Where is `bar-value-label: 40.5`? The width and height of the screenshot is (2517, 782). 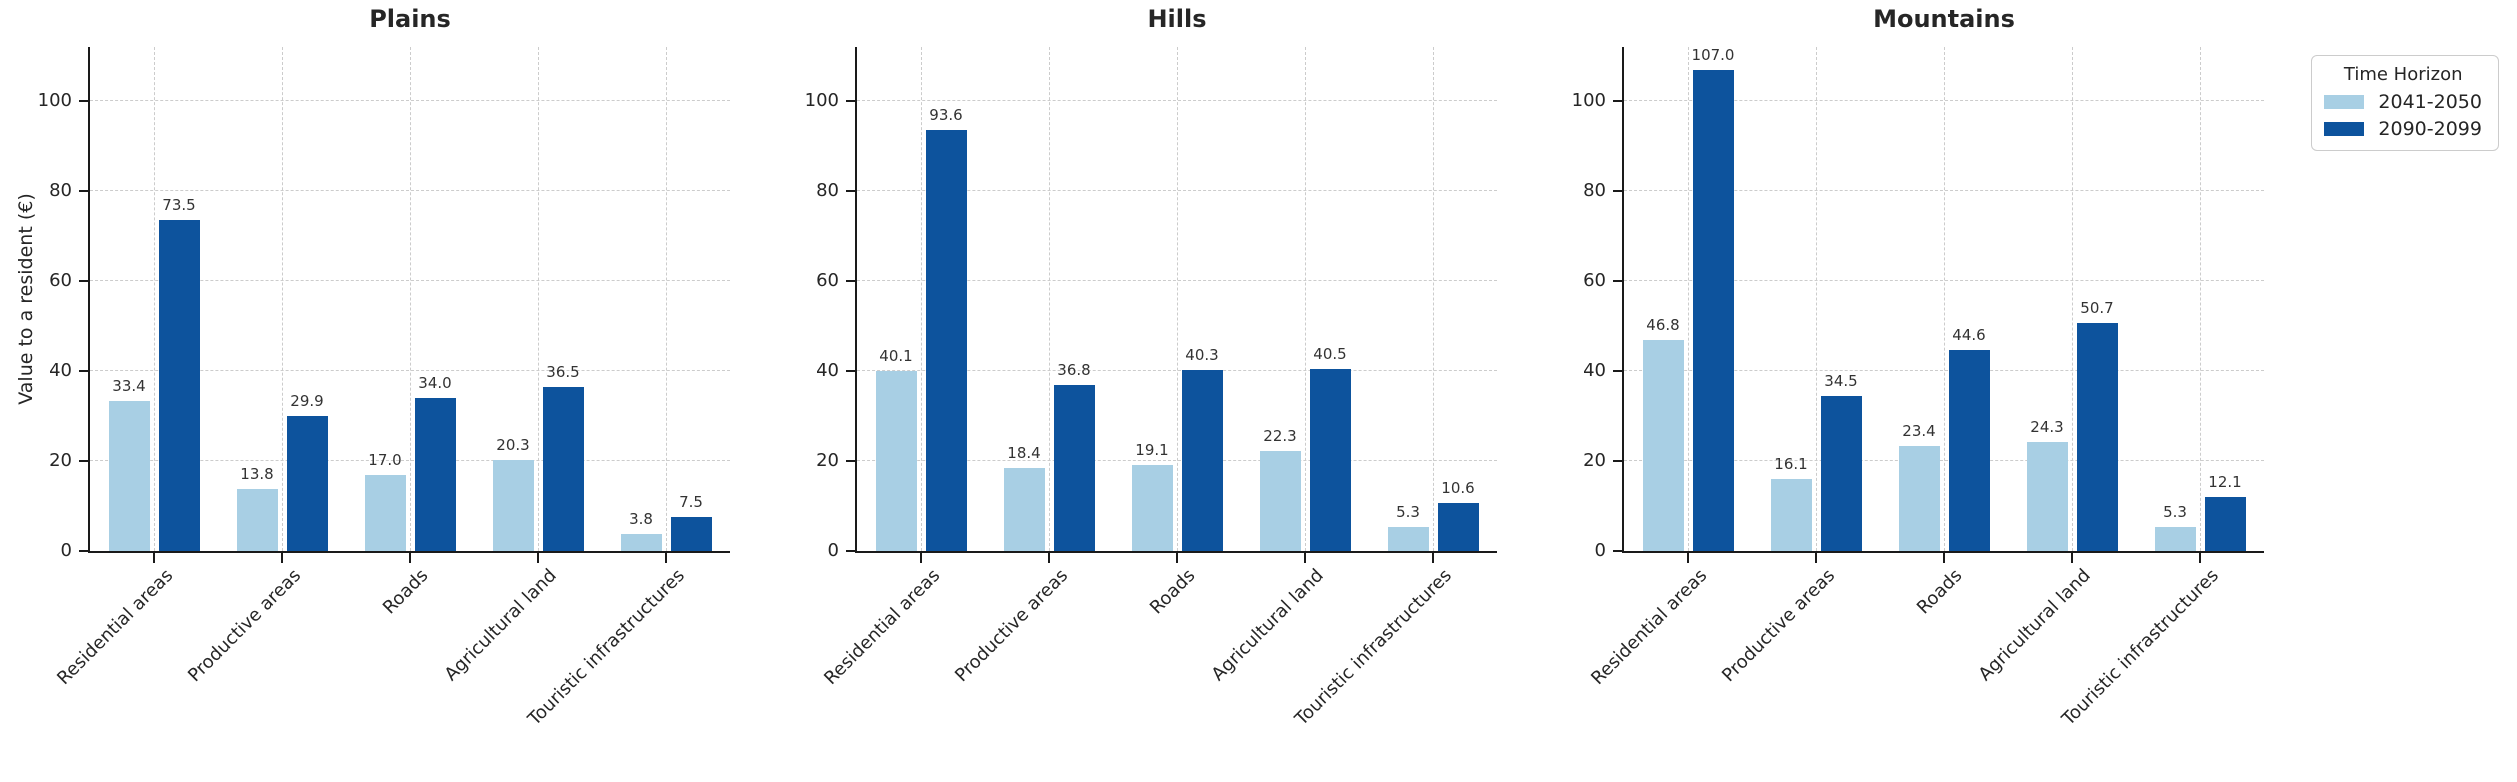
bar-value-label: 40.5 is located at coordinates (1330, 353).